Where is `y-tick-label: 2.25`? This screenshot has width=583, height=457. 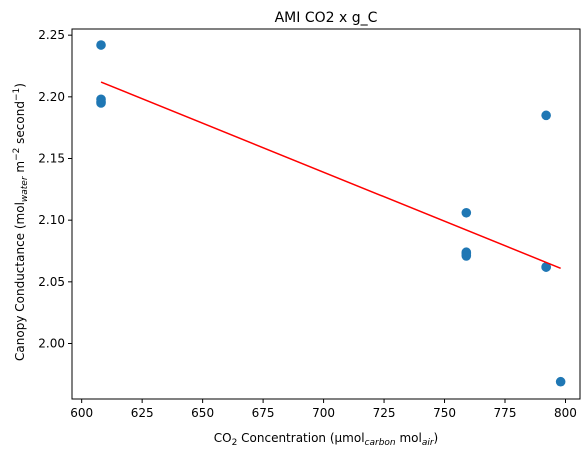
y-tick-label: 2.25 is located at coordinates (51, 35).